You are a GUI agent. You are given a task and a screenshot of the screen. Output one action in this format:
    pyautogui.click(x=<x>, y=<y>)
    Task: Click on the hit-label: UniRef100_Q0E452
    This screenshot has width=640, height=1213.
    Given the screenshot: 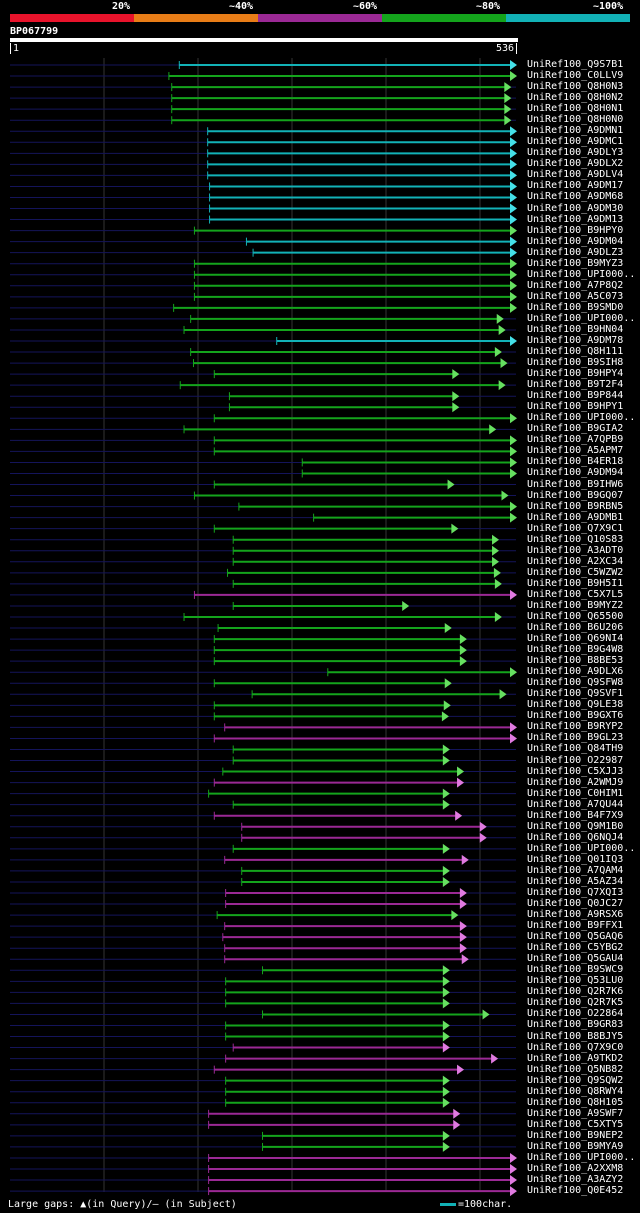 What is the action you would take?
    pyautogui.click(x=575, y=1191)
    